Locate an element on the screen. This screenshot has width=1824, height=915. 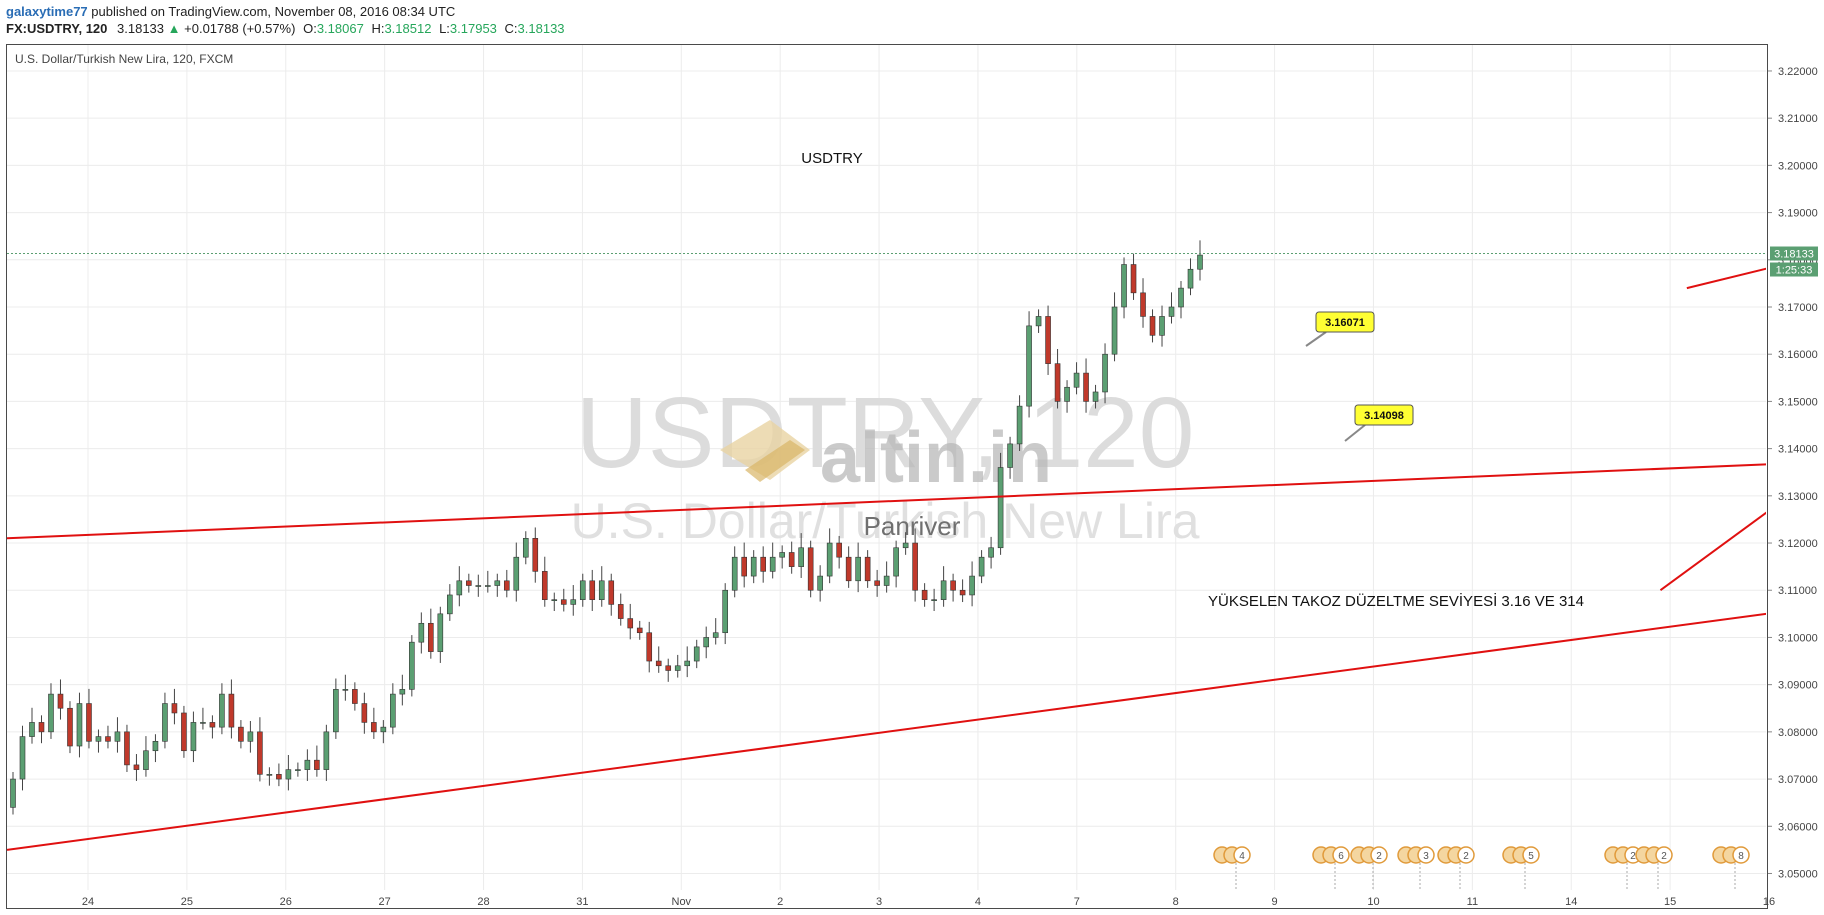
y-tick-label: 3.09000 is located at coordinates (1798, 686).